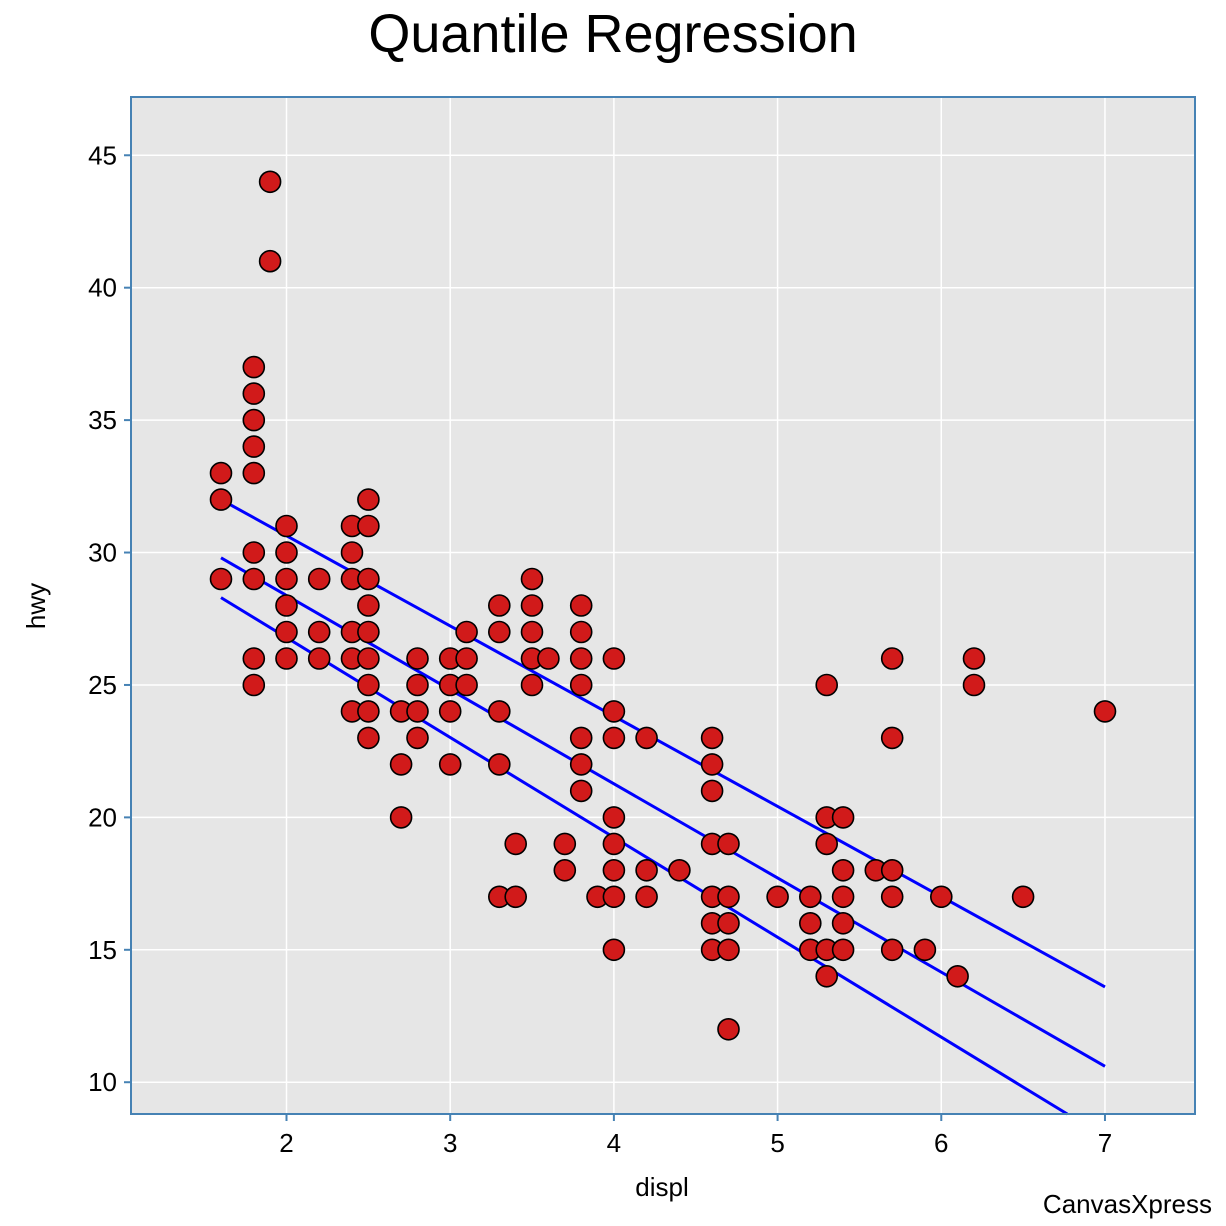  What do you see at coordinates (102, 288) in the screenshot?
I see `y-tick-label: 40` at bounding box center [102, 288].